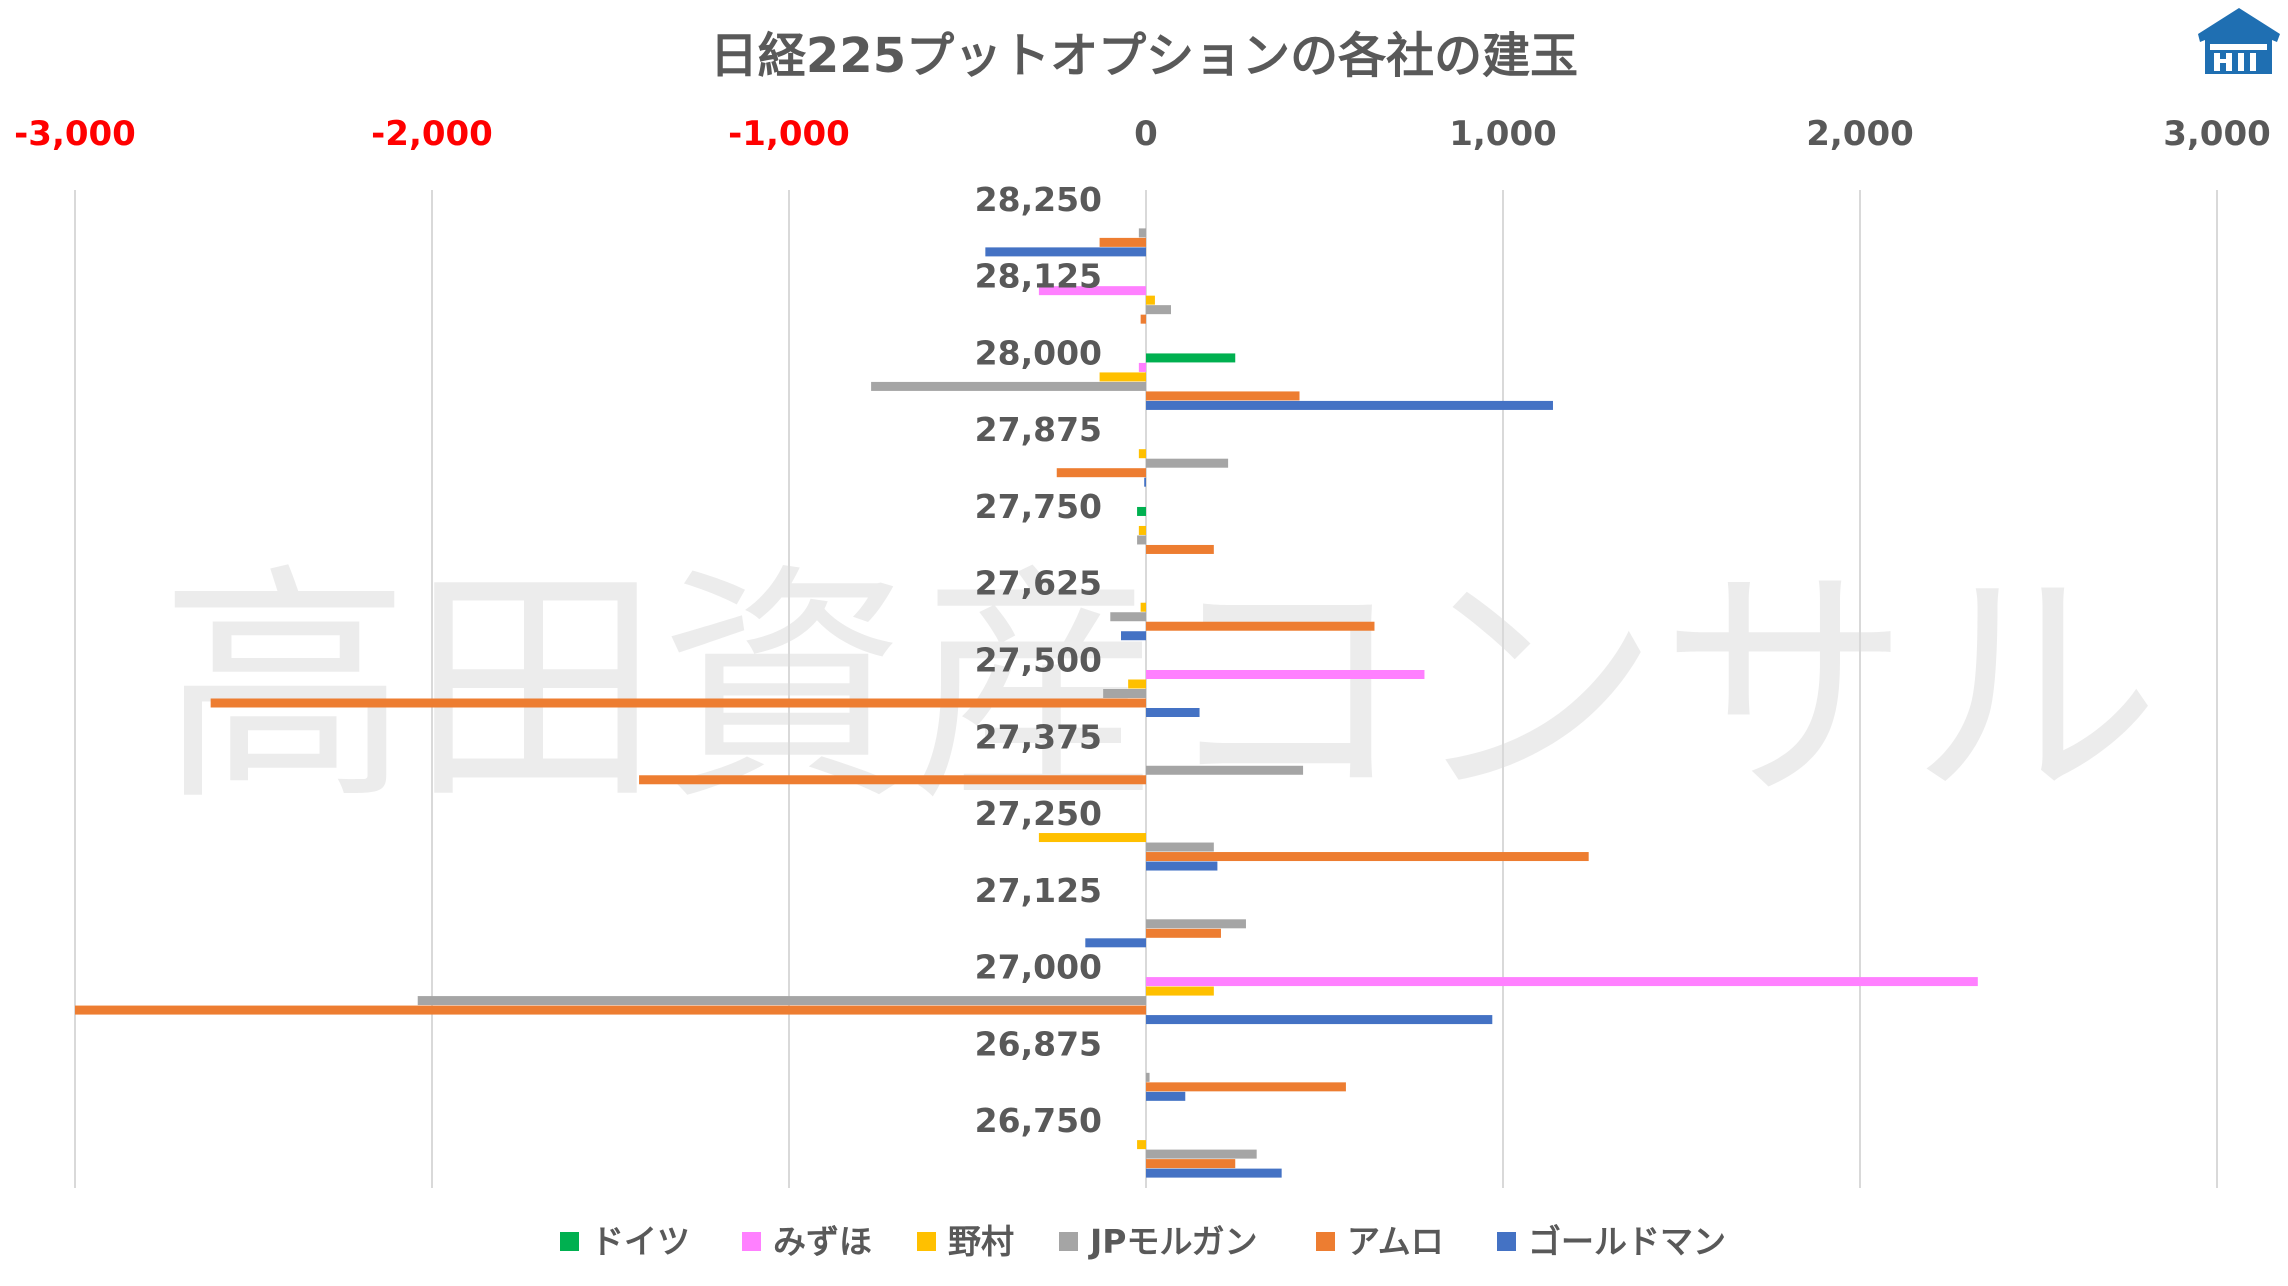 The image size is (2288, 1286). I want to click on category-label: 27,500, so click(1038, 660).